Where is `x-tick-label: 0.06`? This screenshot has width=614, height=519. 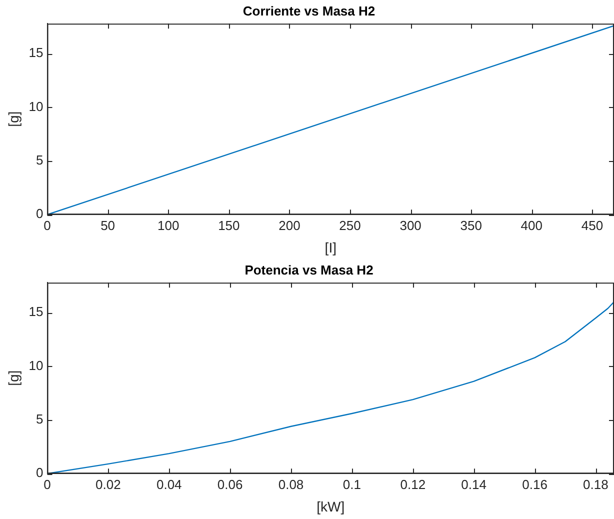
x-tick-label: 0.06 is located at coordinates (230, 484).